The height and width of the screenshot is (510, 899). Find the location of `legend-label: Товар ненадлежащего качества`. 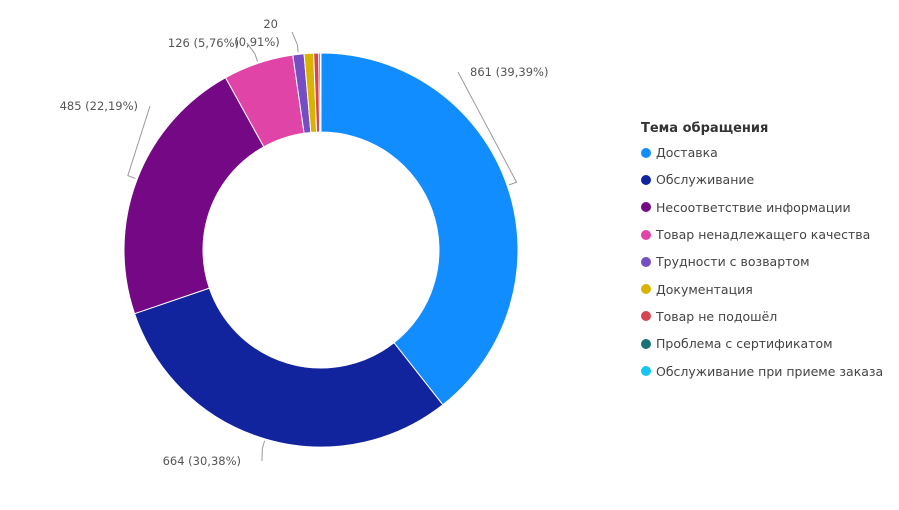

legend-label: Товар ненадлежащего качества is located at coordinates (763, 235).